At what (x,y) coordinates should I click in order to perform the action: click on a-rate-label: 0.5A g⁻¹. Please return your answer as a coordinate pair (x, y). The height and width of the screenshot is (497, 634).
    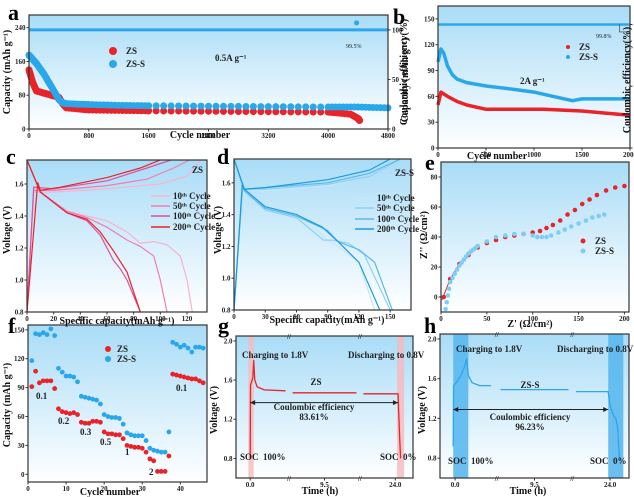
    Looking at the image, I should click on (231, 58).